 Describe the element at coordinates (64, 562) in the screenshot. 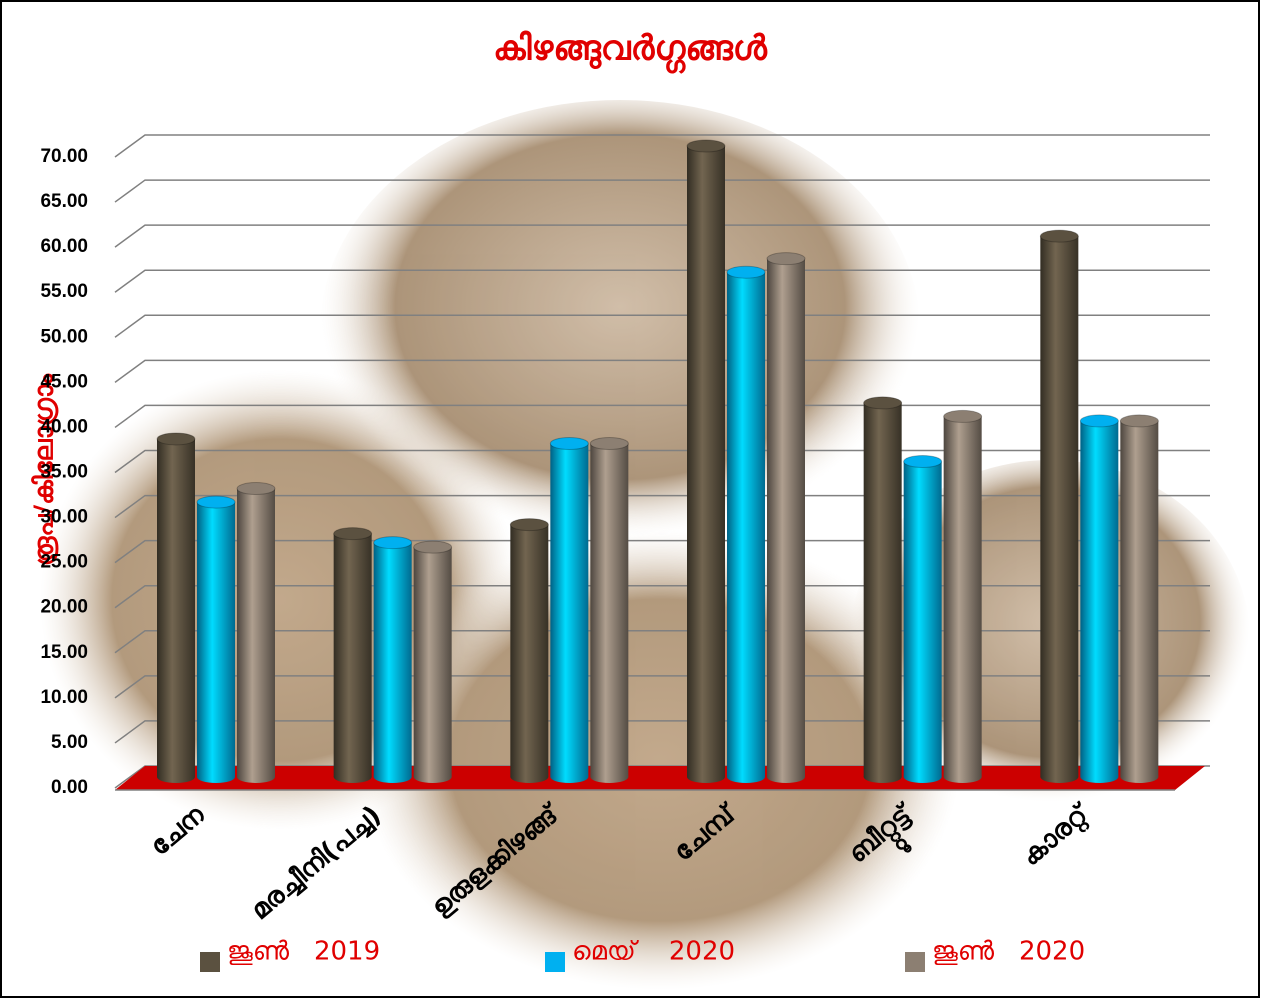

I see `y-tick-label: 25.00` at that location.